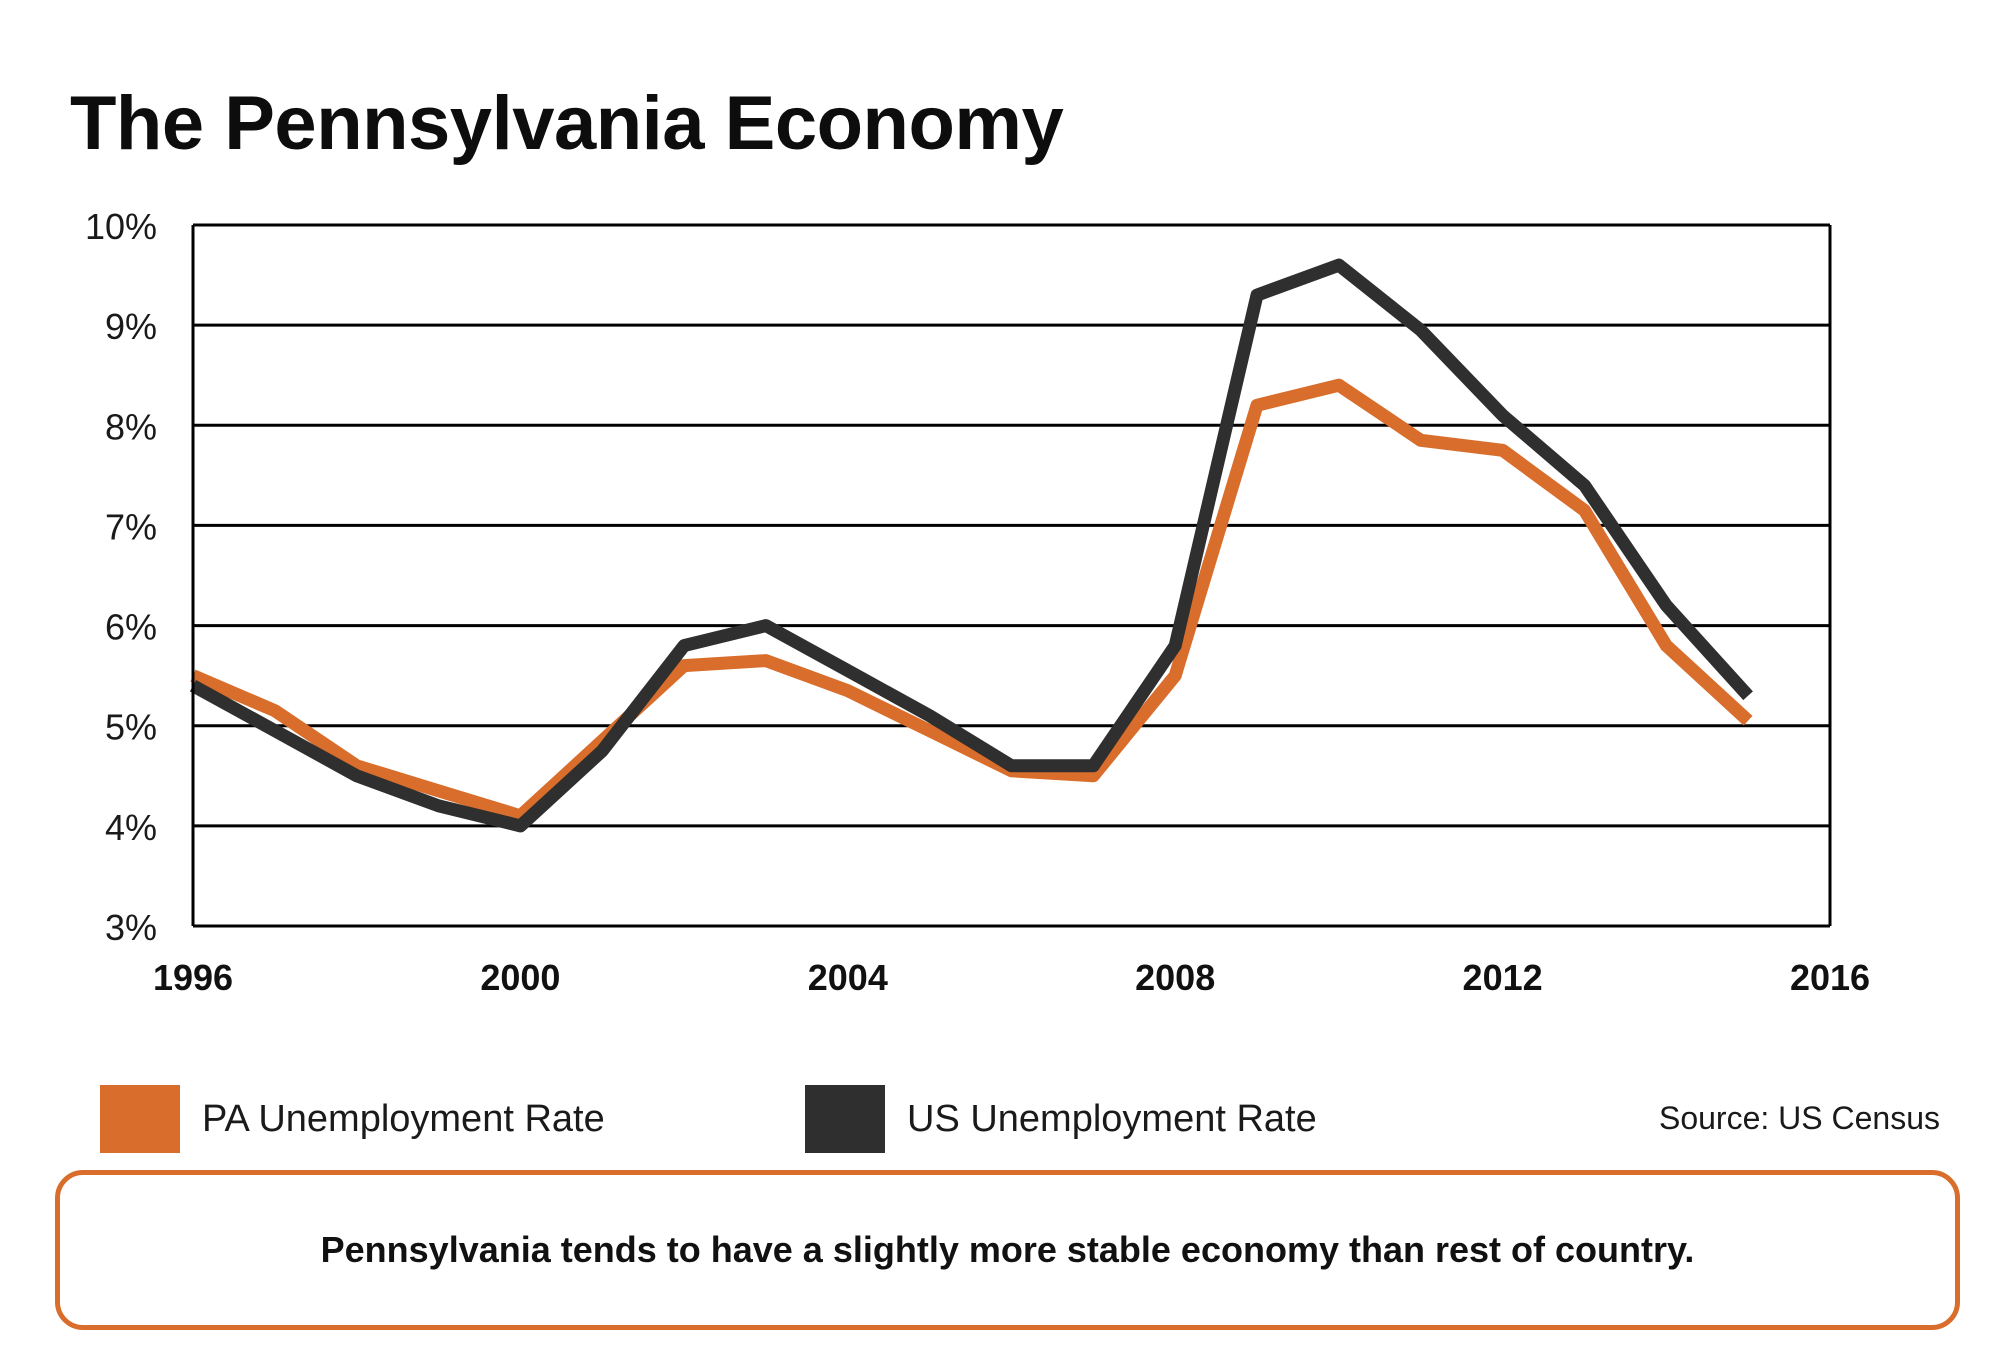 This screenshot has height=1345, width=2000. I want to click on page-title: The Pennsylvania Economy, so click(567, 123).